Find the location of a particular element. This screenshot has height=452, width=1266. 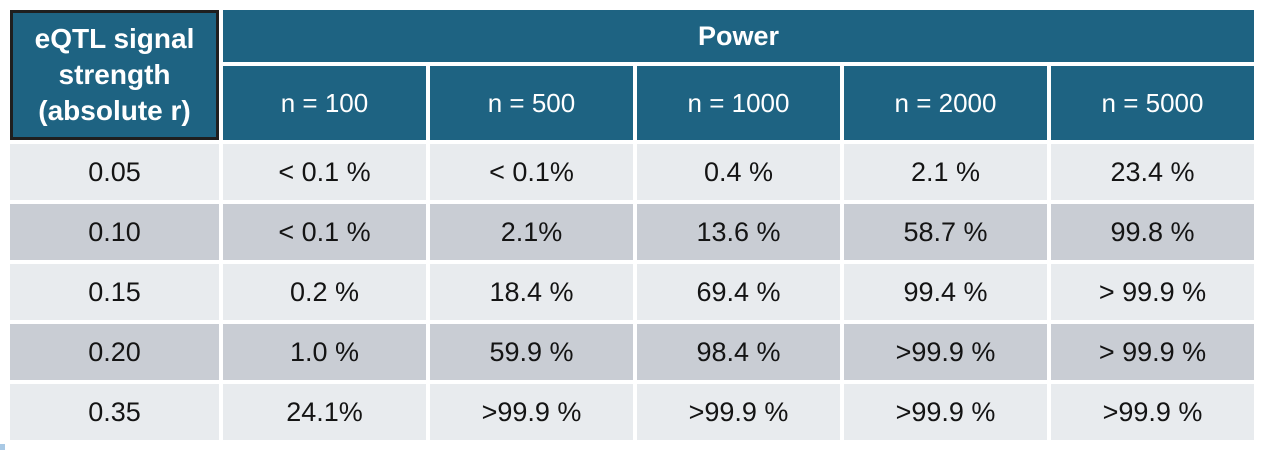

row-label: 0.35 is located at coordinates (114, 412).